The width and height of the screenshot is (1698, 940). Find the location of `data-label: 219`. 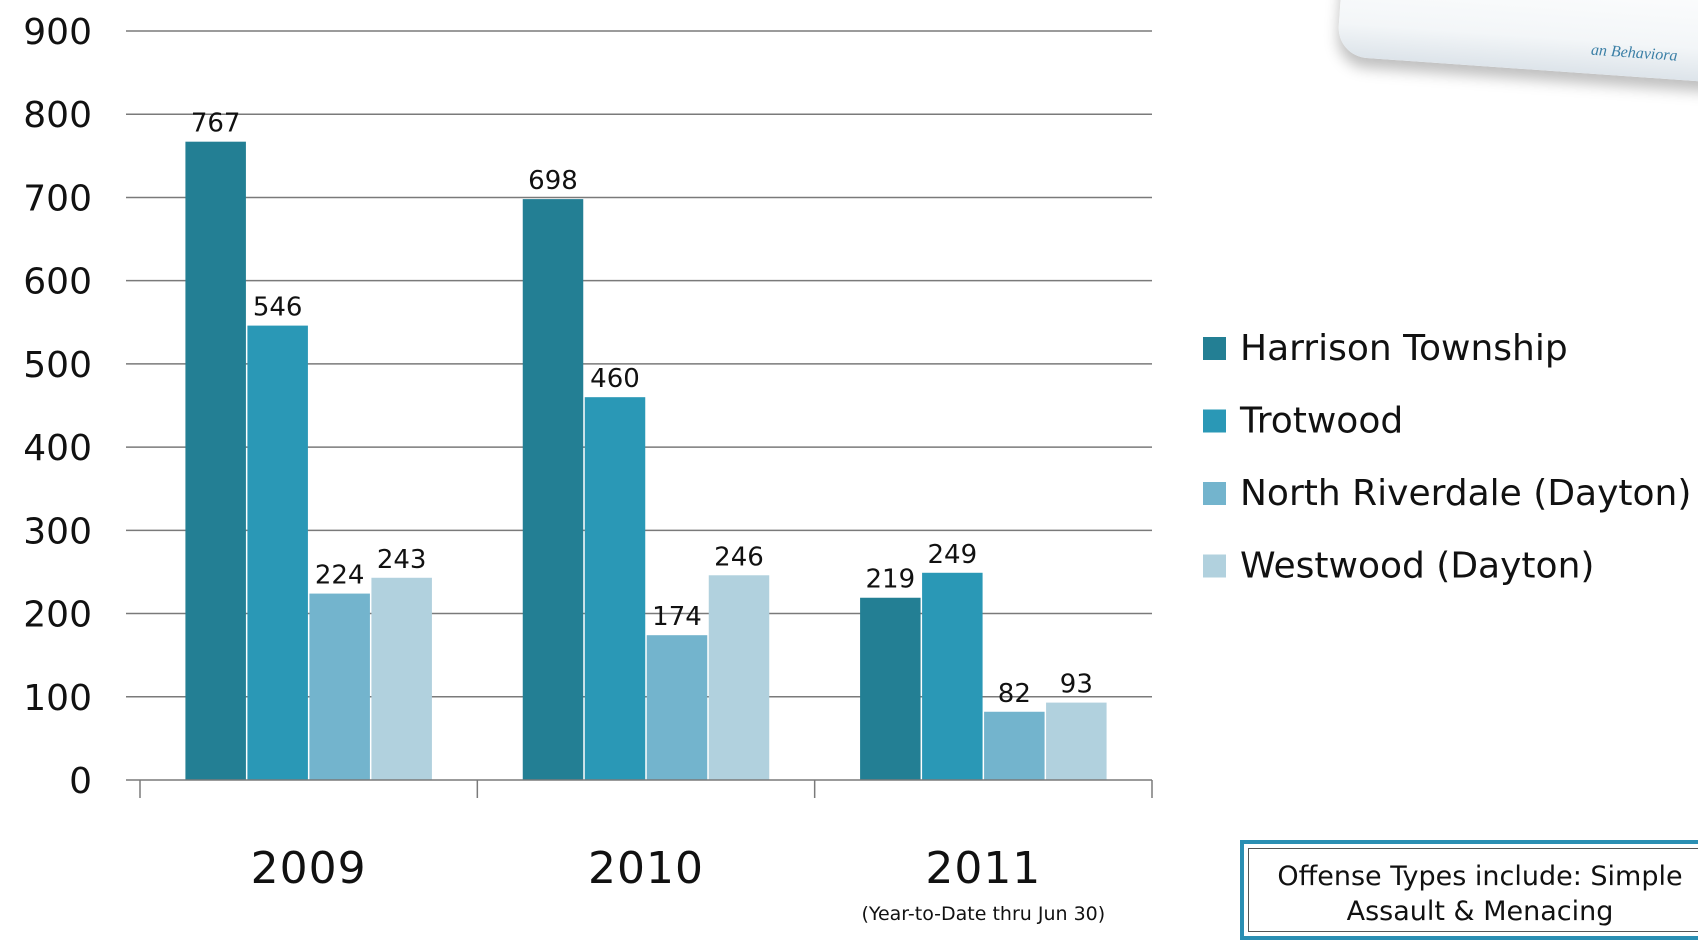

data-label: 219 is located at coordinates (891, 580).